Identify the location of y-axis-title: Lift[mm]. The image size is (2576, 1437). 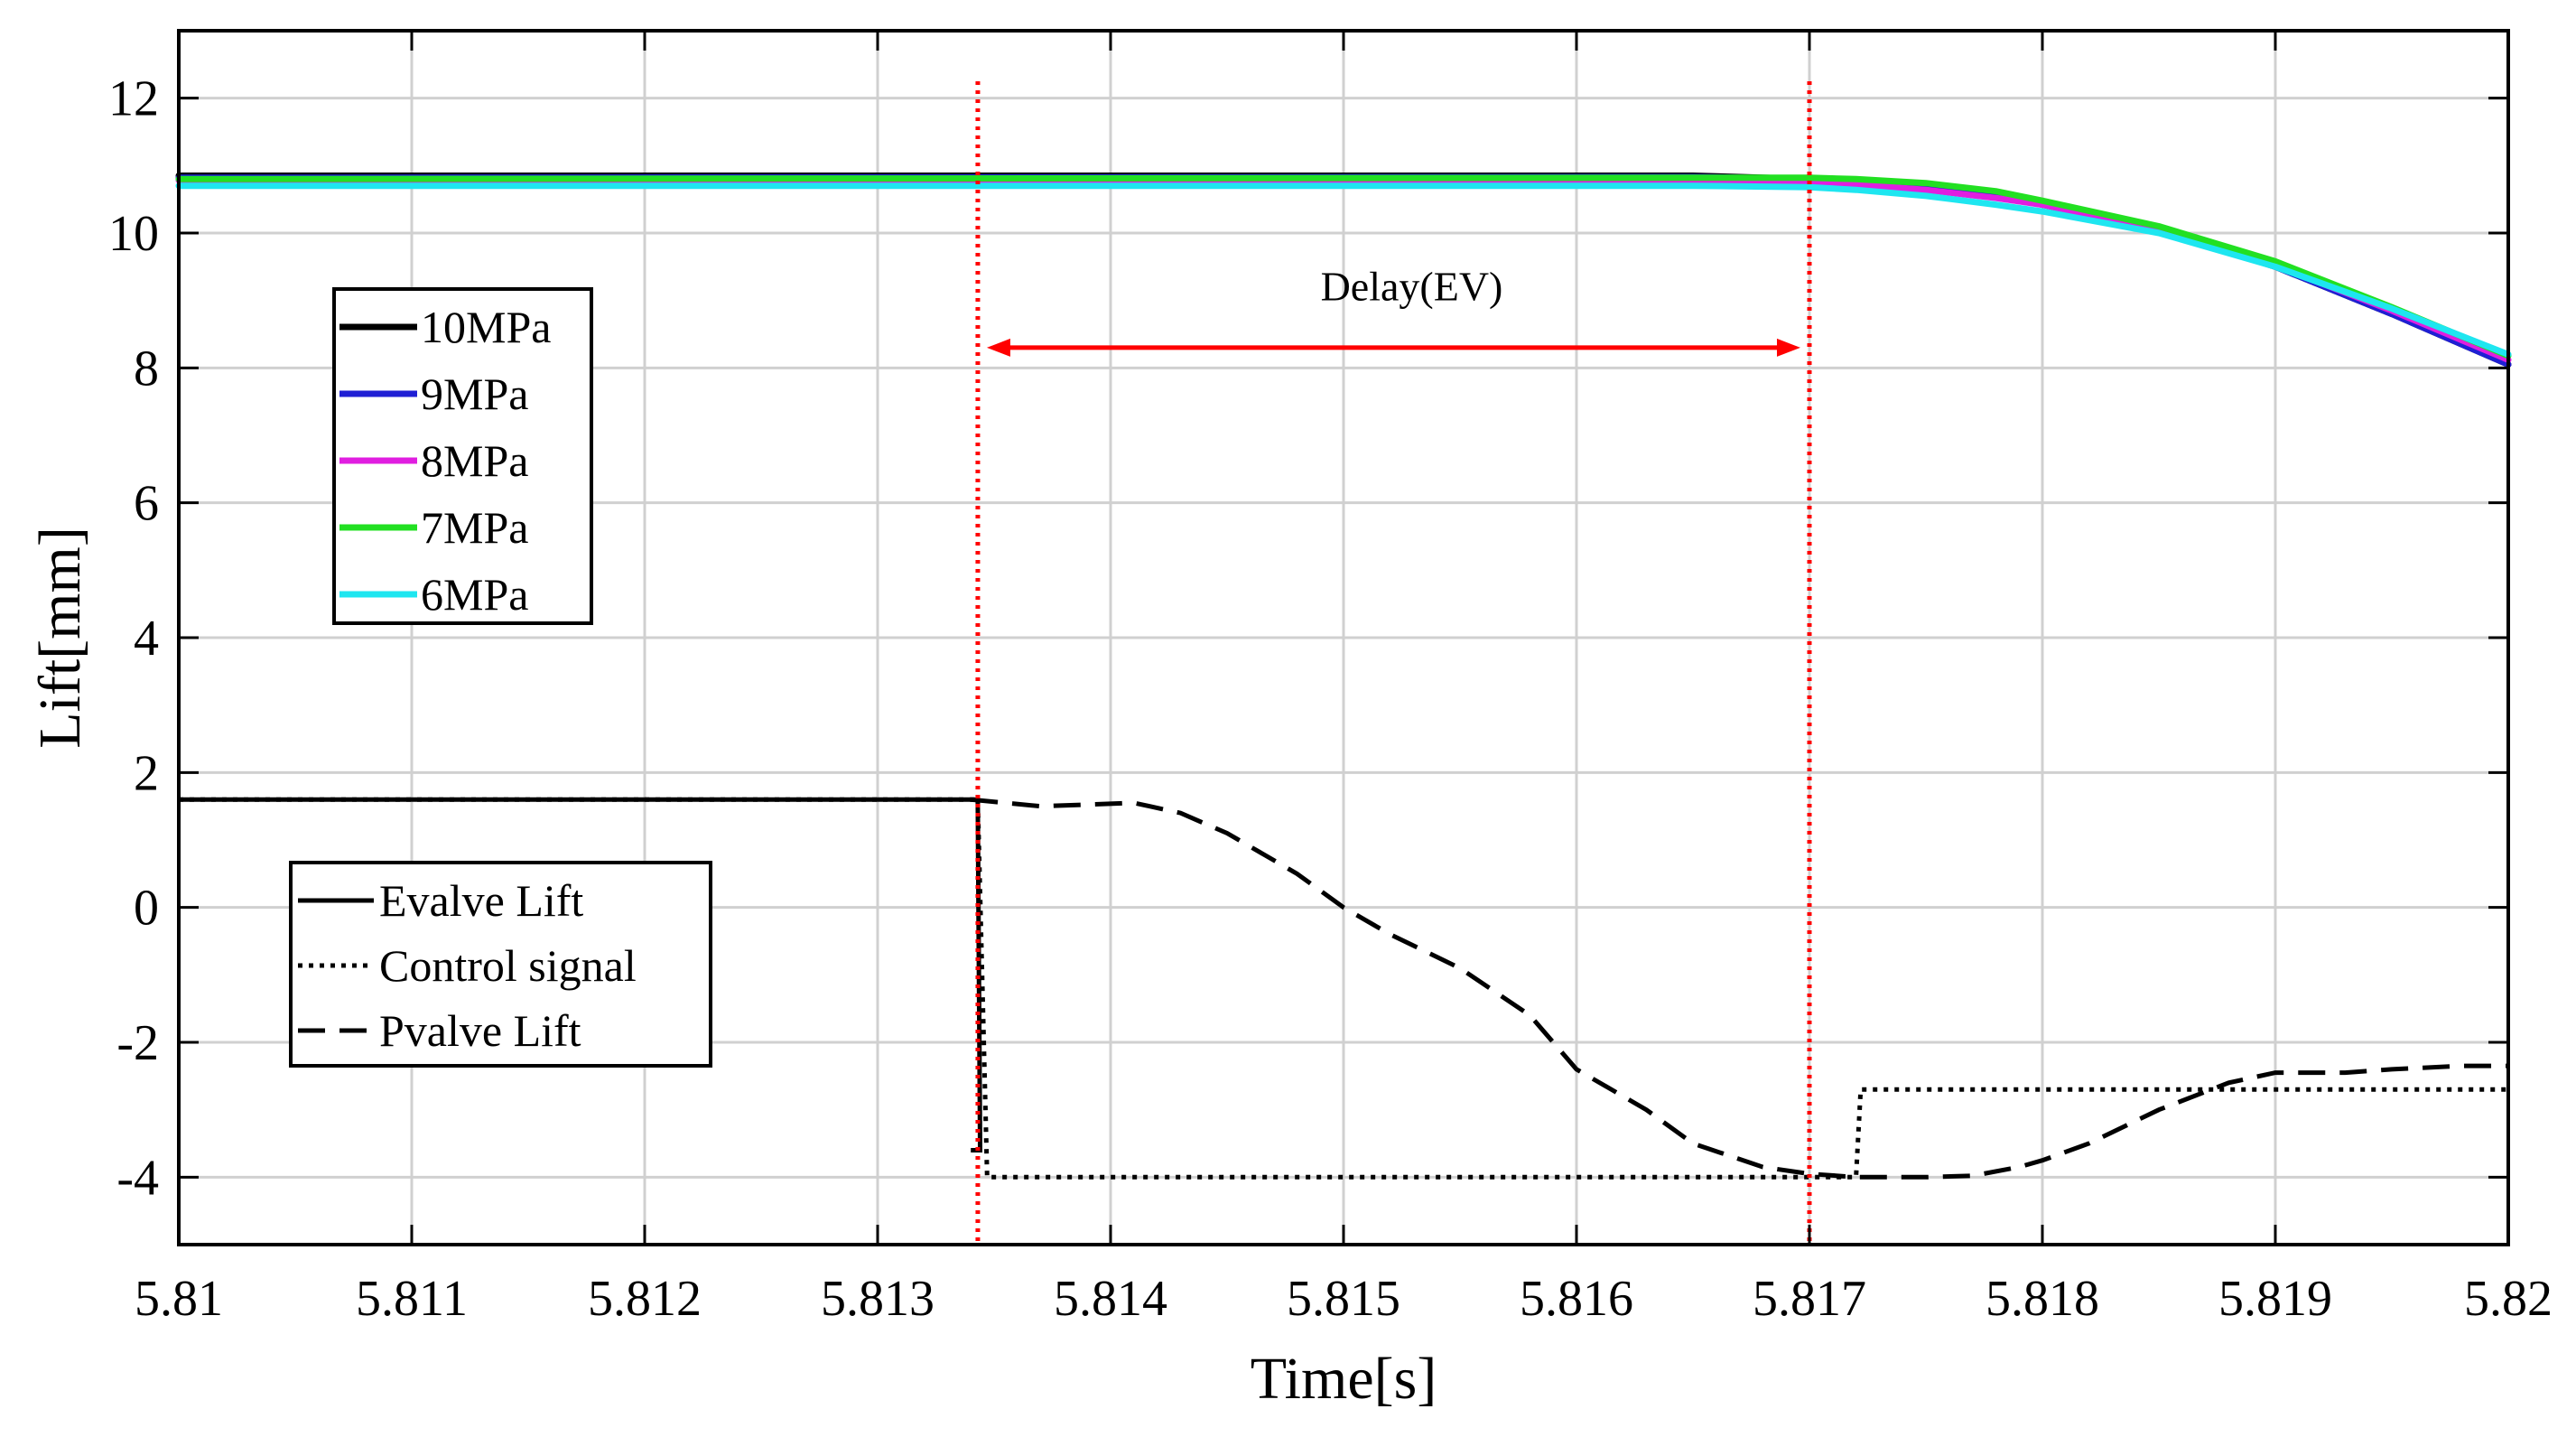
(60, 638).